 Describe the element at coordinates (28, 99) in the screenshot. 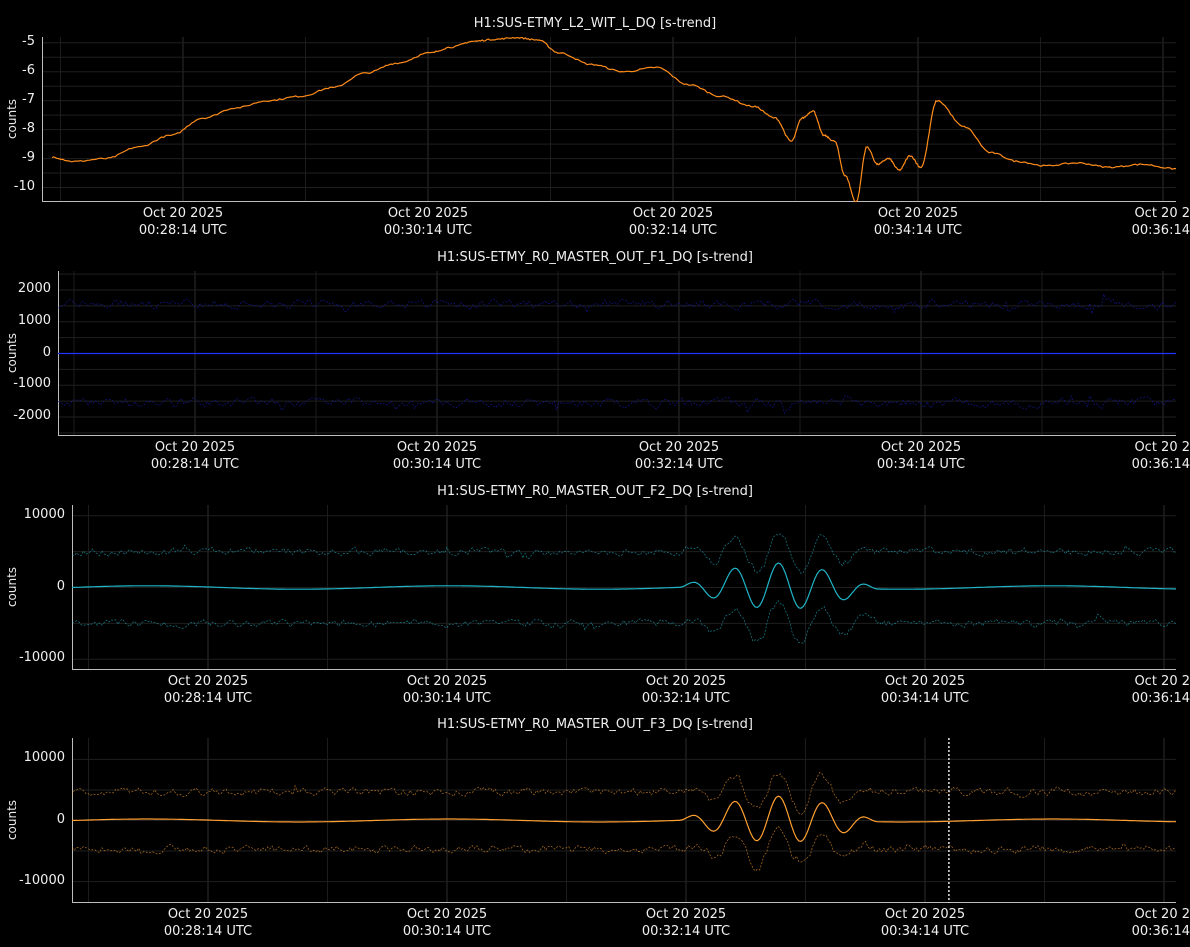

I see `y-tick-label: -7` at that location.